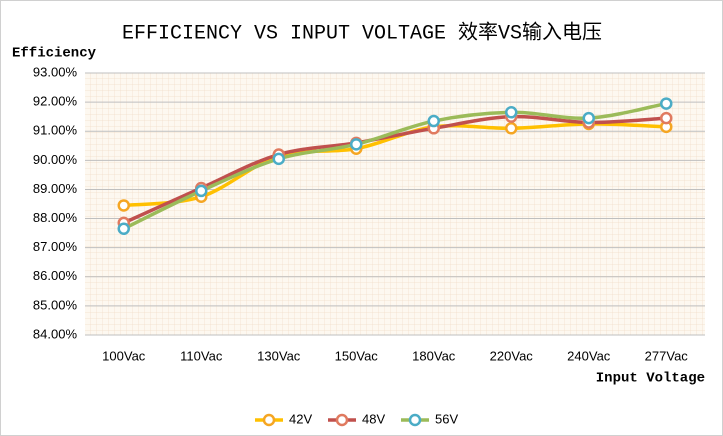 The height and width of the screenshot is (436, 723). Describe the element at coordinates (446, 418) in the screenshot. I see `legend-label: 56V` at that location.